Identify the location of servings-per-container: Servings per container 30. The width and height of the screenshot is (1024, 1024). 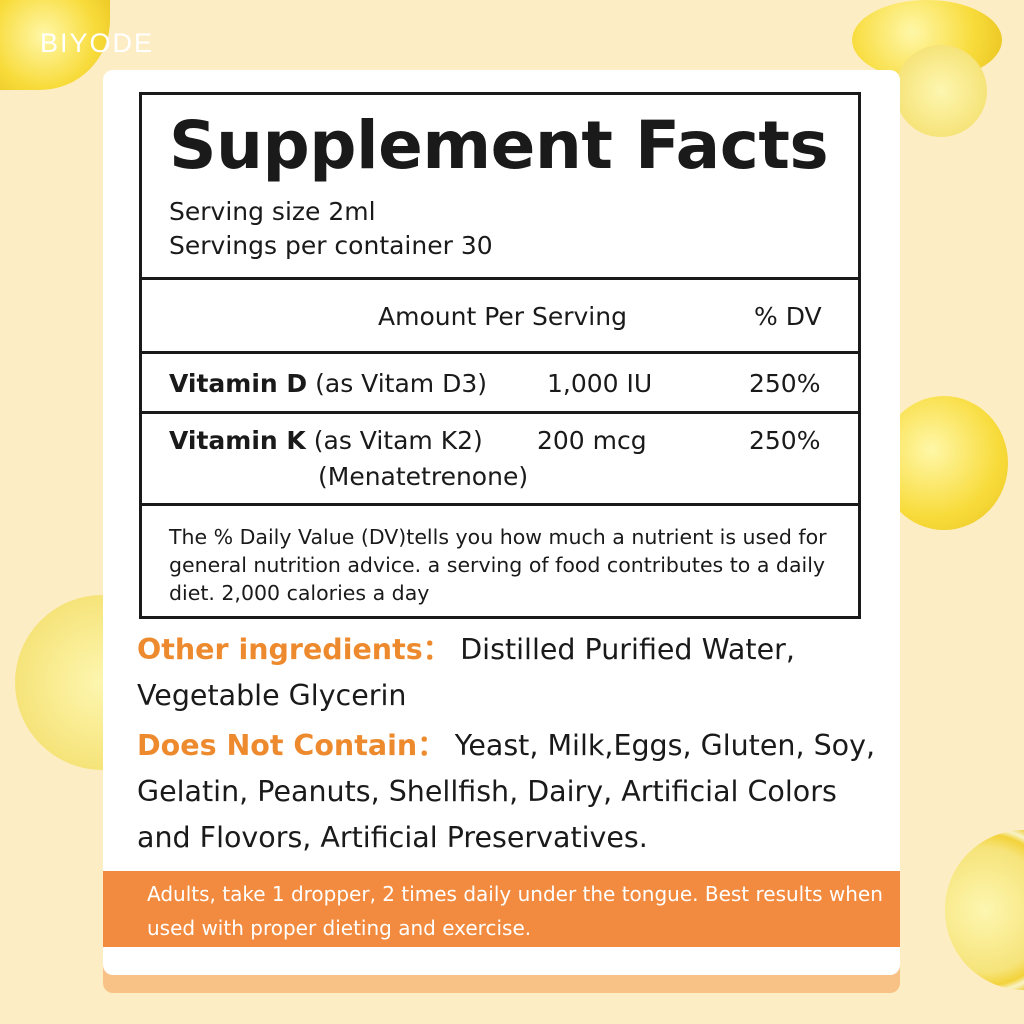
(331, 245).